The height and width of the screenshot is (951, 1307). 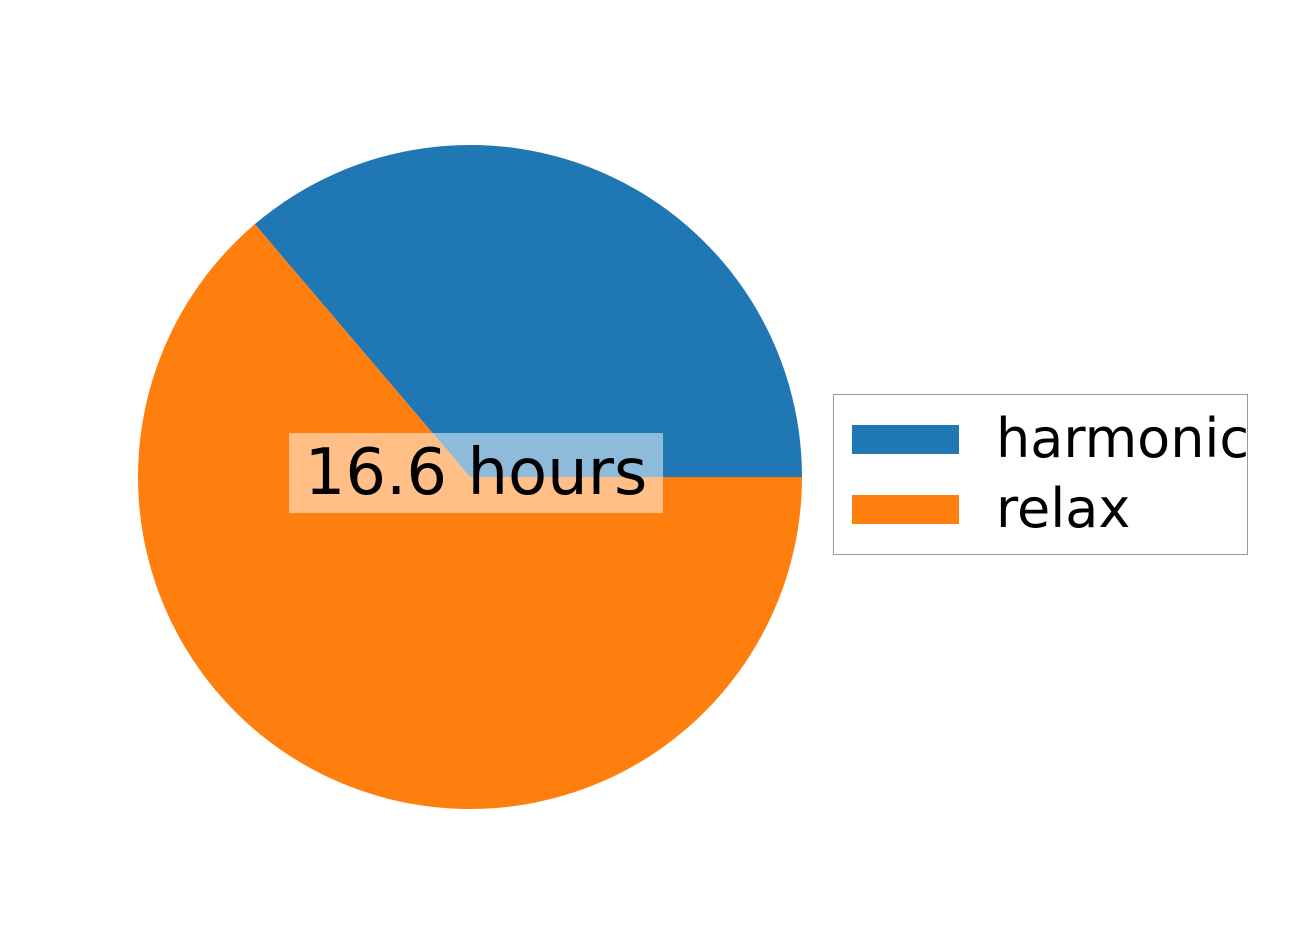 I want to click on pie-wedge-harmonic, so click(x=528, y=311).